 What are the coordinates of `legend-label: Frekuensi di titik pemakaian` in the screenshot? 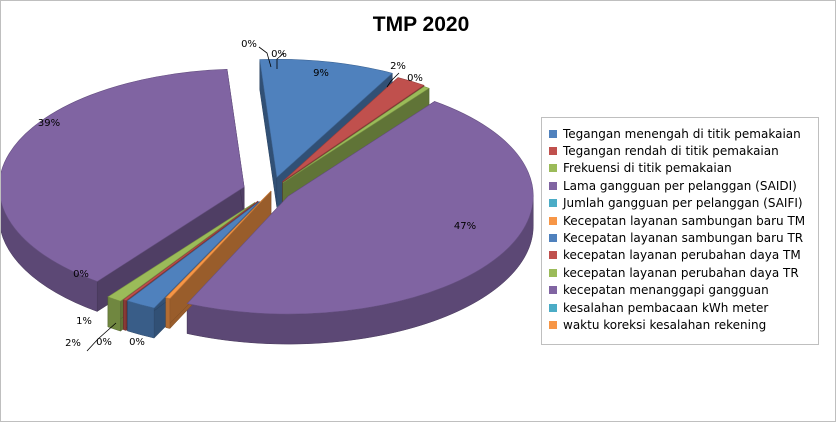 It's located at (647, 168).